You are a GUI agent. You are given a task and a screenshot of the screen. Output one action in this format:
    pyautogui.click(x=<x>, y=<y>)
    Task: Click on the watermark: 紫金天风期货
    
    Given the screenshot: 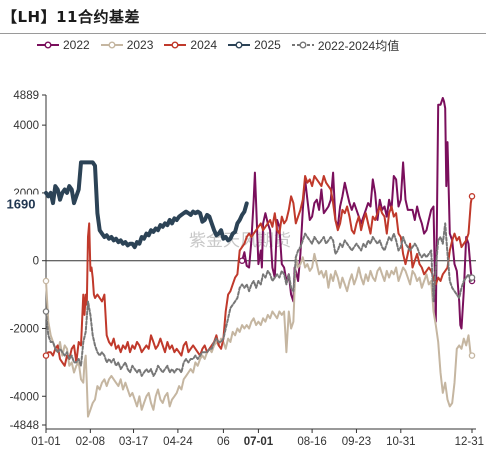 What is the action you would take?
    pyautogui.click(x=240, y=241)
    